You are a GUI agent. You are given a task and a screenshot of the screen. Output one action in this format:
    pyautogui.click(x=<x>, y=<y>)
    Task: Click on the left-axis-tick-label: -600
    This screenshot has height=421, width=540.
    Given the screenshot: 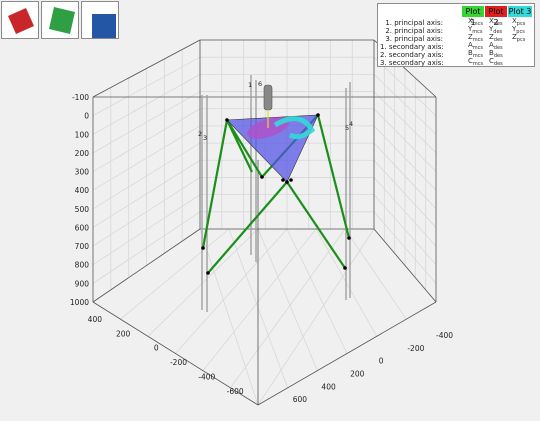 What is the action you would take?
    pyautogui.click(x=235, y=391)
    